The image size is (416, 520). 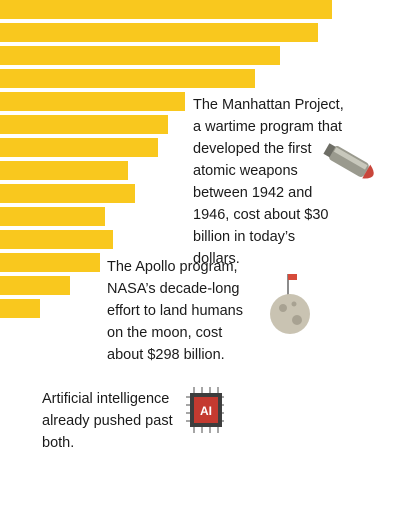 What do you see at coordinates (172, 267) in the screenshot?
I see `text-line: The Apollo program,` at bounding box center [172, 267].